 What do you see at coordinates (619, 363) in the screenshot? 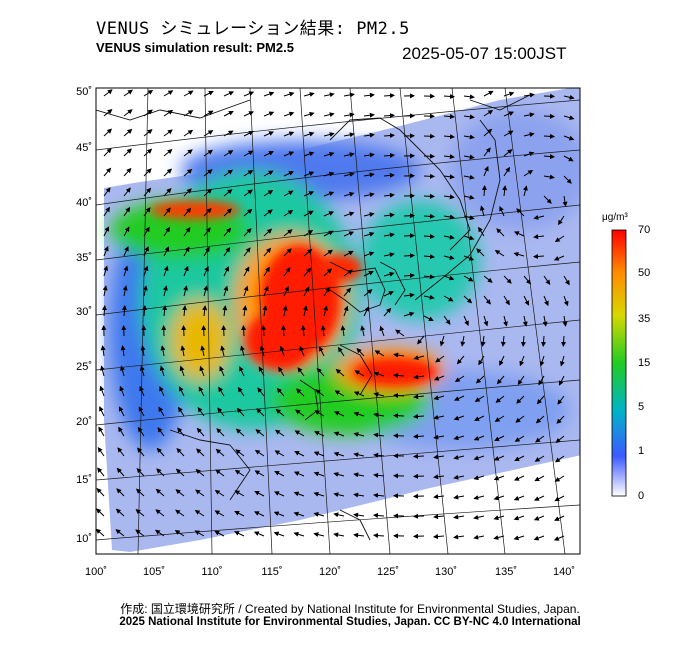
I see `colorbar` at bounding box center [619, 363].